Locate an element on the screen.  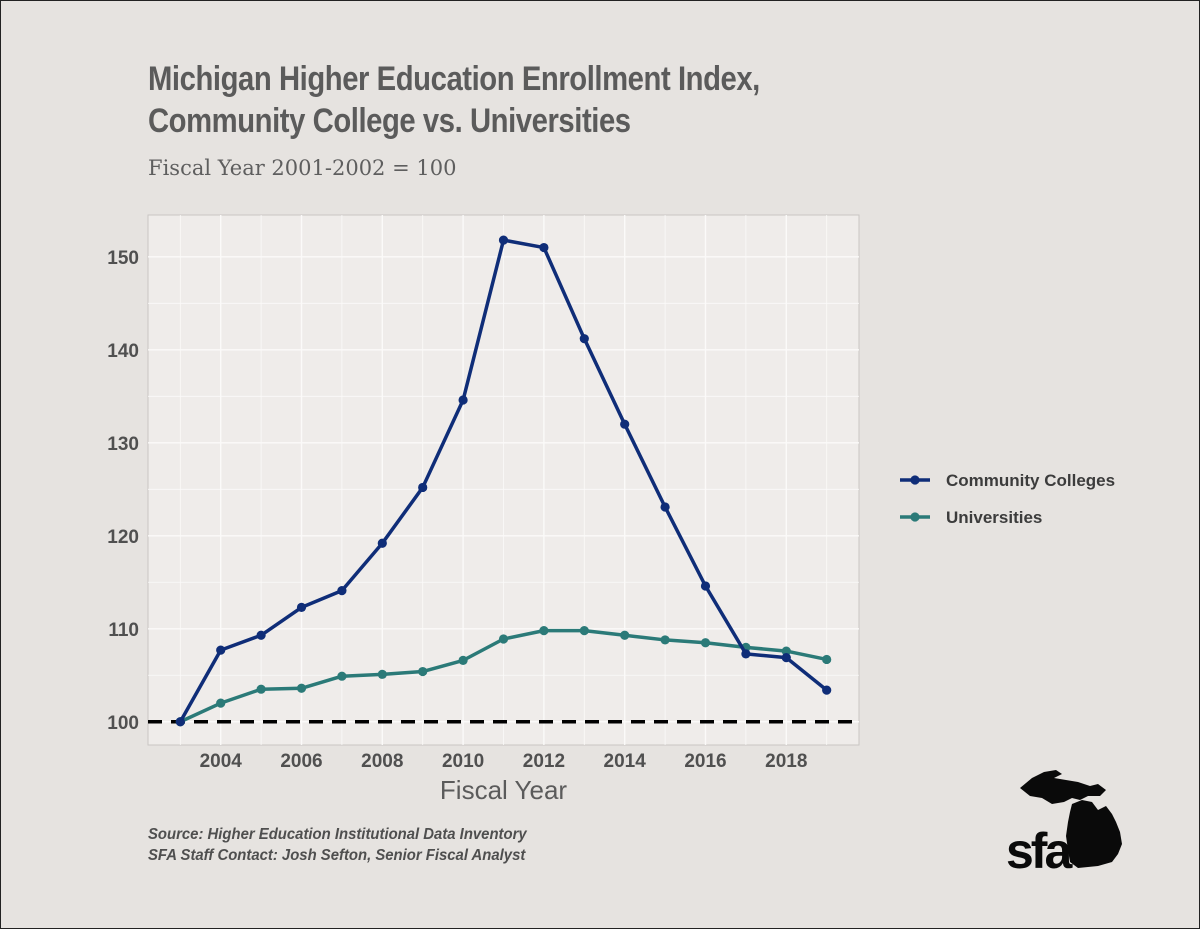
y-tick-label: 140 is located at coordinates (123, 351).